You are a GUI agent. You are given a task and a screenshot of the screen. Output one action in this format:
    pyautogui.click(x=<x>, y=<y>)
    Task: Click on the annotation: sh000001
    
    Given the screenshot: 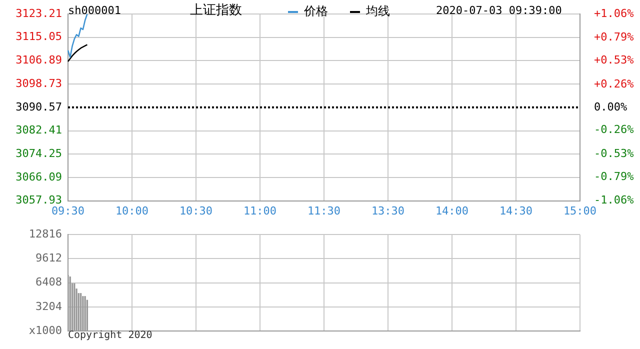 What is the action you would take?
    pyautogui.click(x=94, y=10)
    